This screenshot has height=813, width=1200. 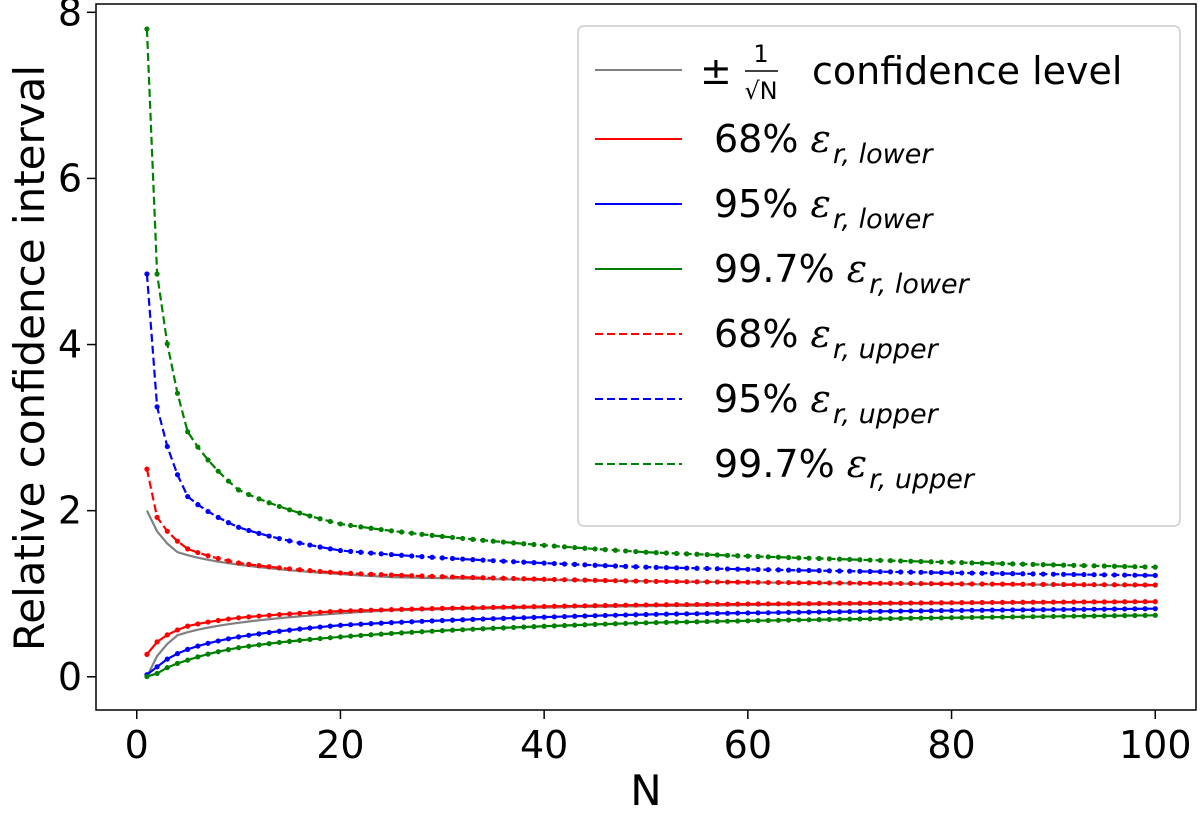 I want to click on x-tick-label: 20, so click(x=340, y=745).